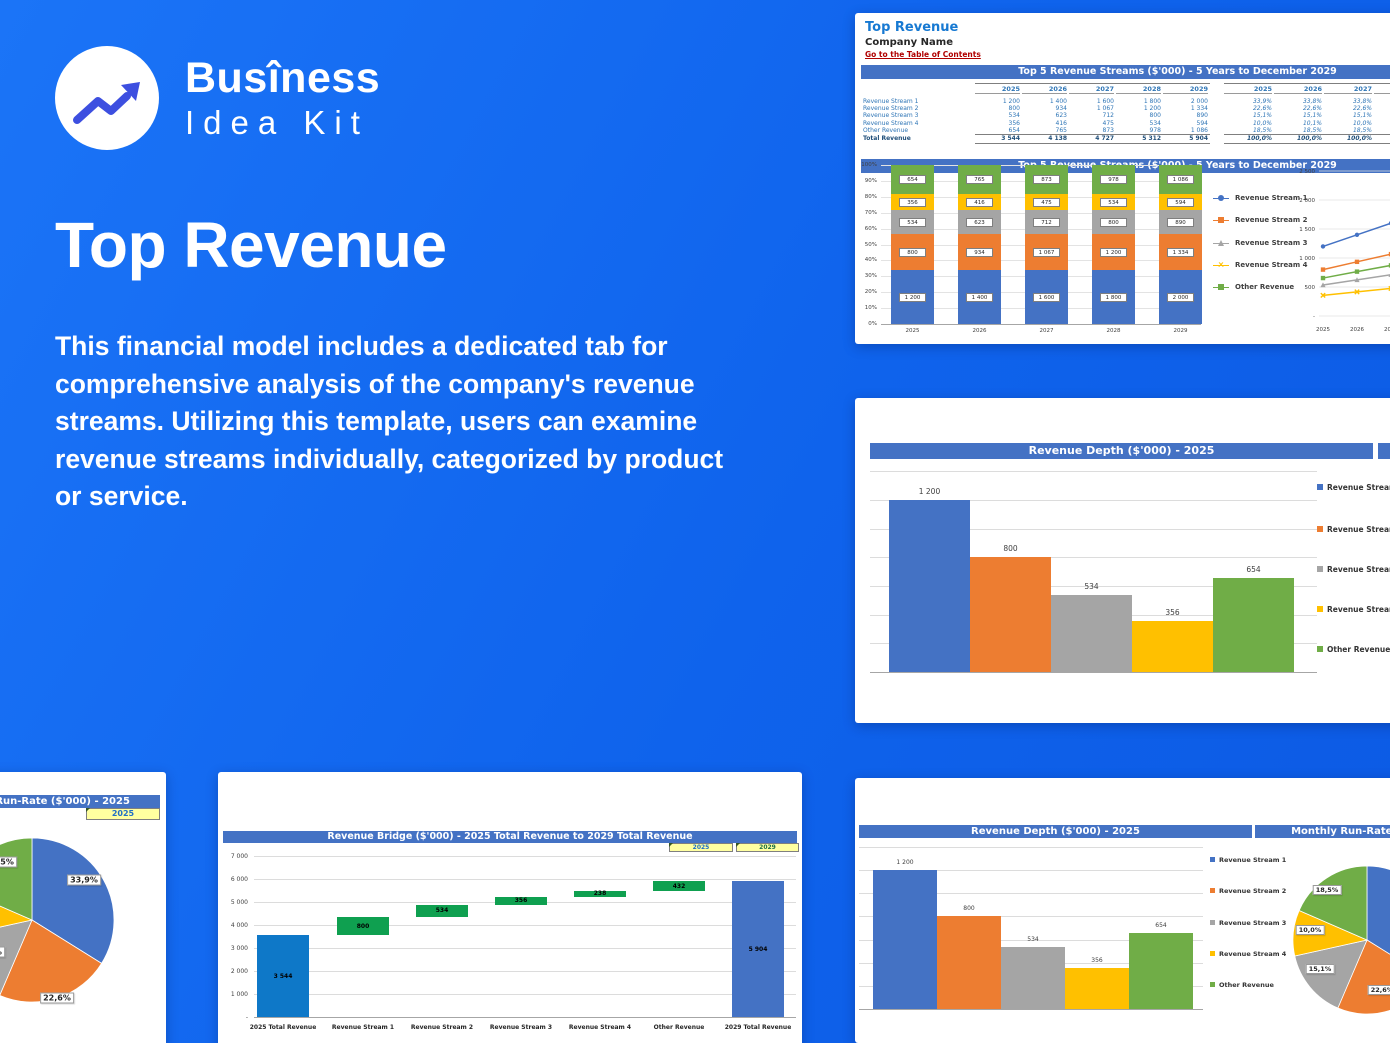  What do you see at coordinates (1155, 130) in the screenshot?
I see `value-cell: 978` at bounding box center [1155, 130].